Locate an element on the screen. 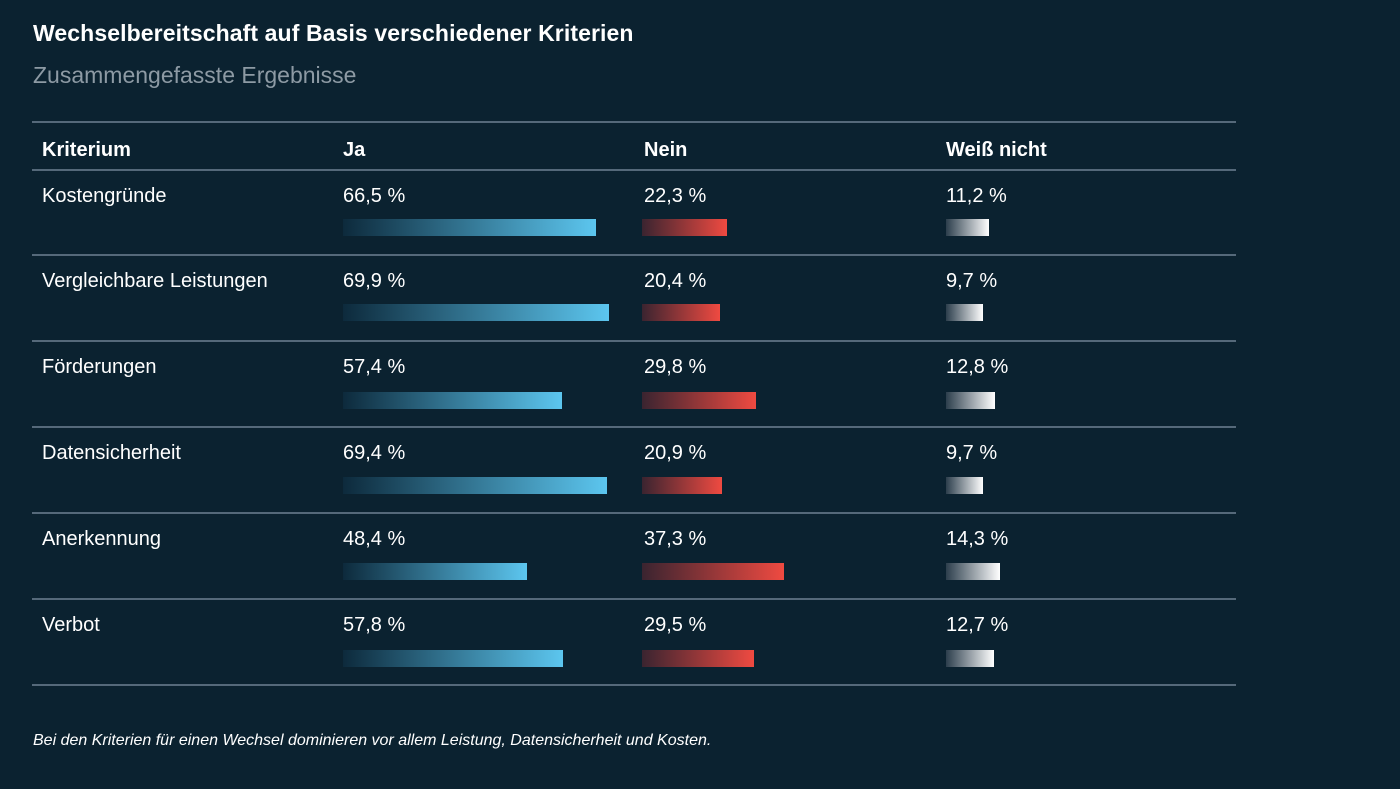 This screenshot has width=1400, height=789. value-label-ja: 66,5 % is located at coordinates (374, 196).